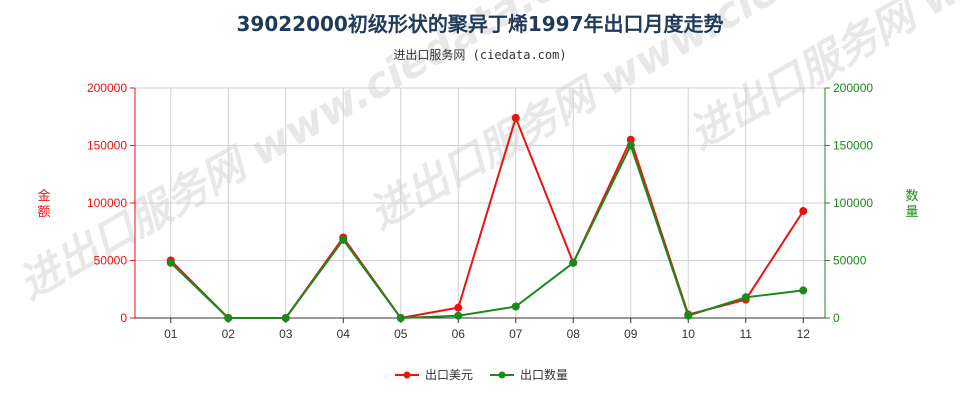 The height and width of the screenshot is (400, 960). What do you see at coordinates (171, 334) in the screenshot?
I see `x-tick-label: 01` at bounding box center [171, 334].